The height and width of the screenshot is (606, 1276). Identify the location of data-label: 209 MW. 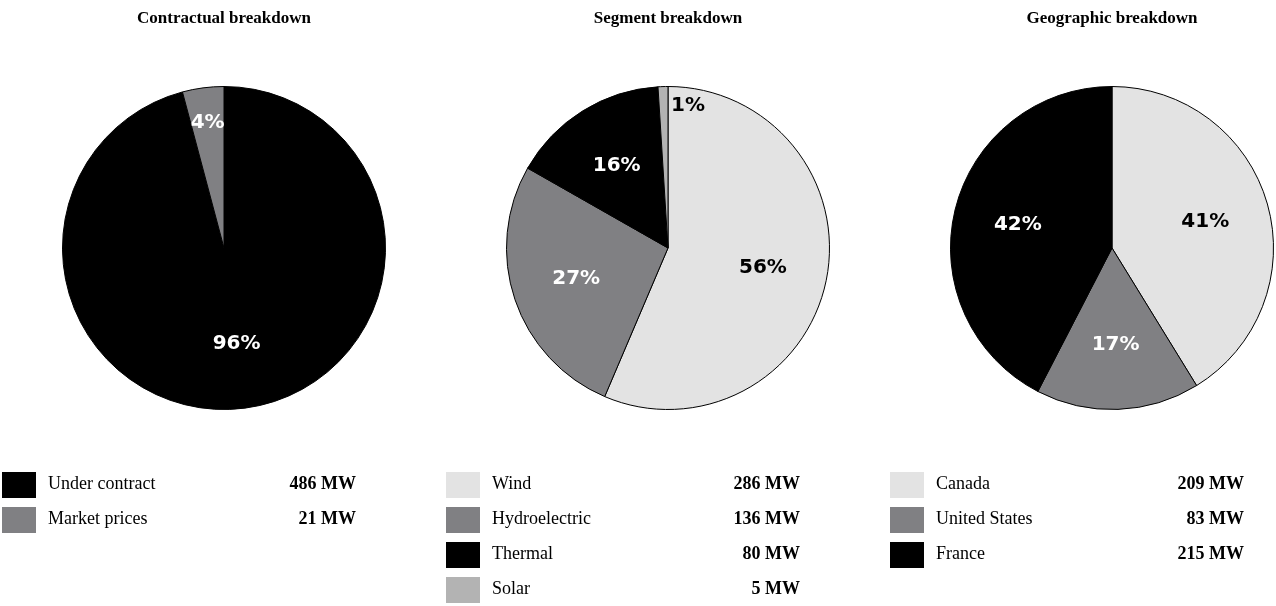
(1210, 483).